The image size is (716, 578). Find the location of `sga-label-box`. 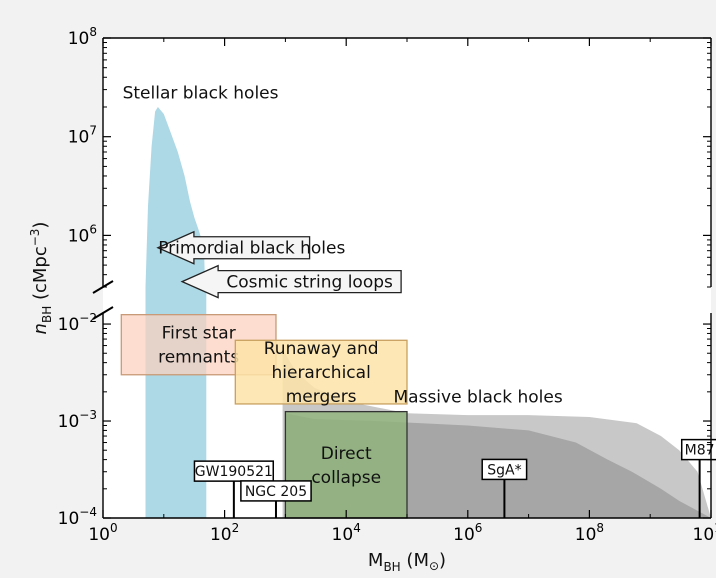

sga-label-box is located at coordinates (504, 469).